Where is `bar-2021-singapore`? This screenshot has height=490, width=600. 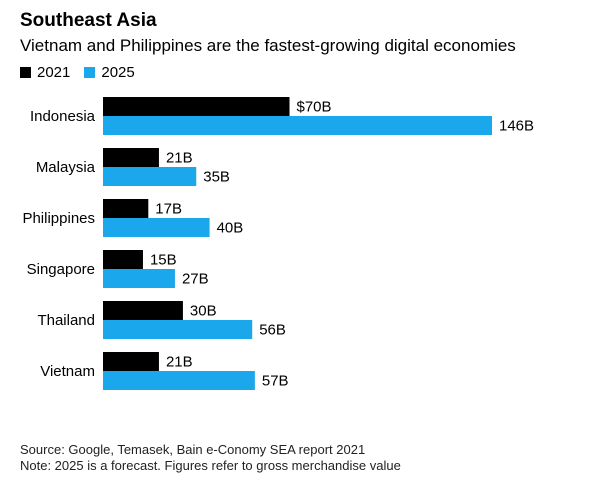
bar-2021-singapore is located at coordinates (123, 259).